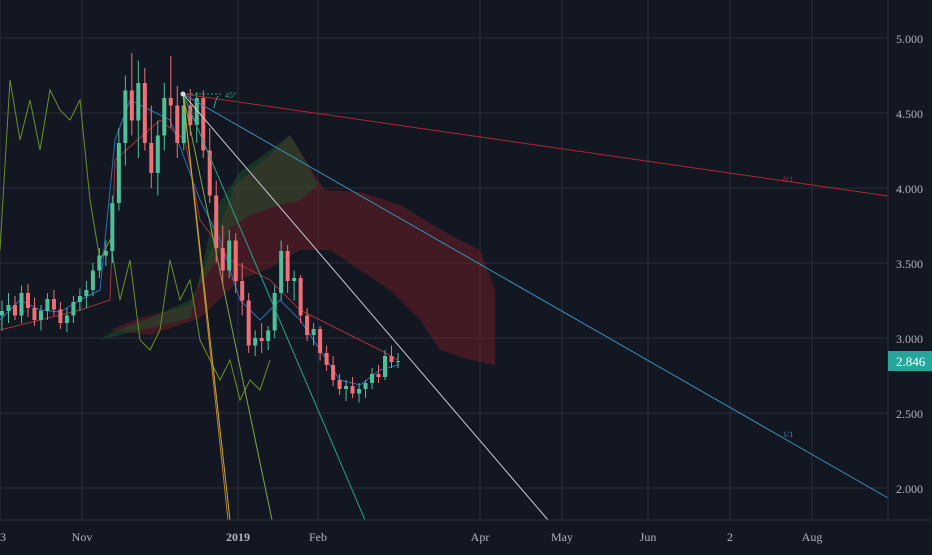 The height and width of the screenshot is (555, 932). I want to click on fan-line-8x1, so click(535, 145).